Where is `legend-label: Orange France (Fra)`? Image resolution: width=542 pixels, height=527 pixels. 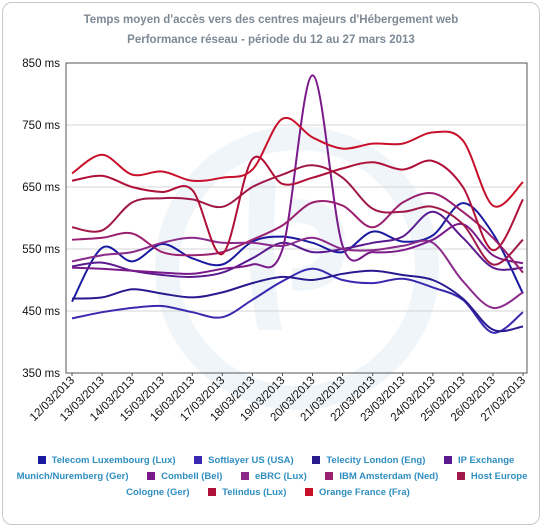
legend-label: Orange France (Fra) is located at coordinates (364, 492).